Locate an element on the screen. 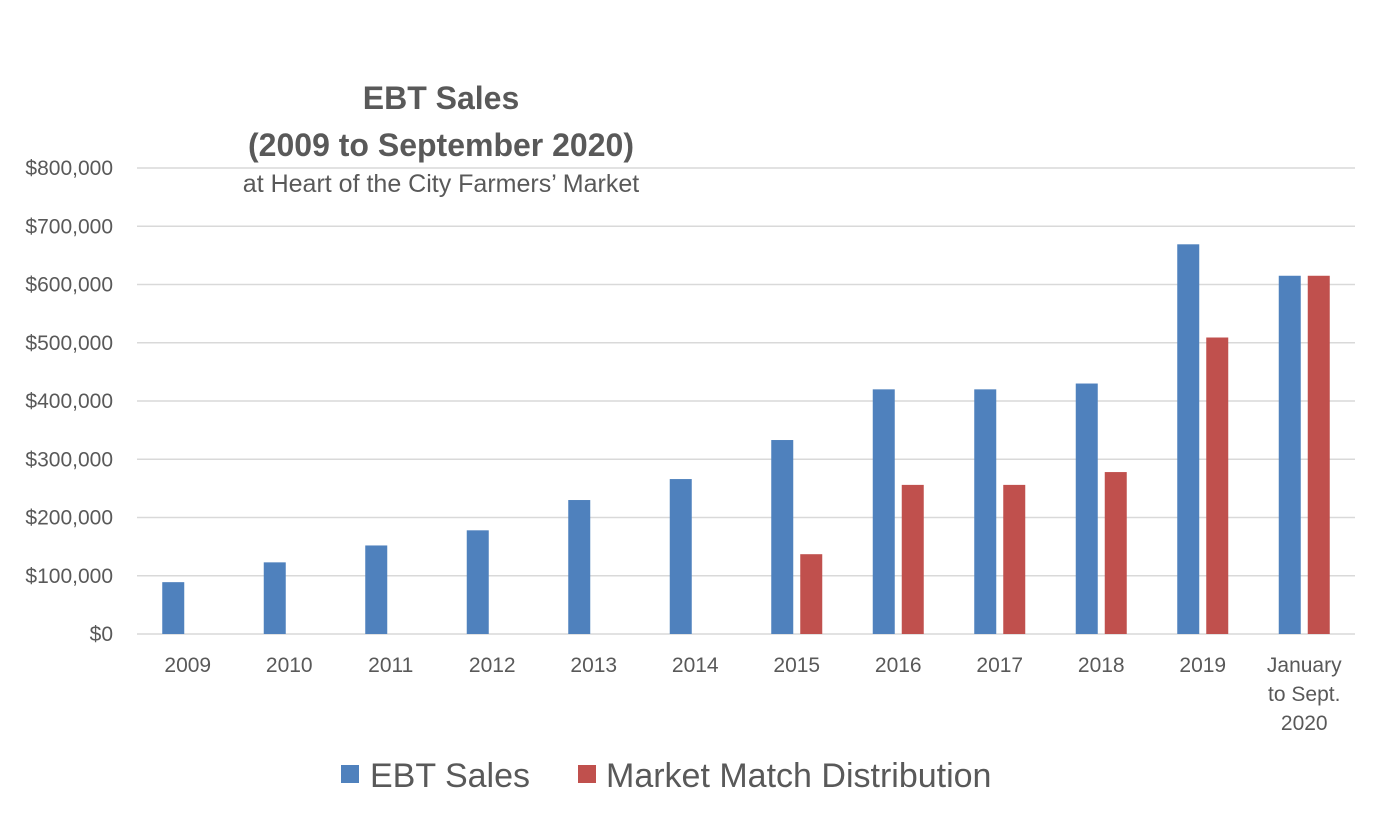 The image size is (1378, 816). x-tick-label: 2014 is located at coordinates (695, 665).